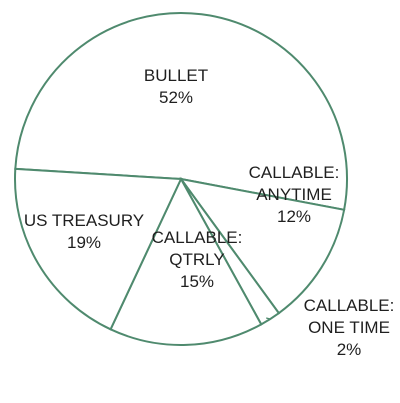 The image size is (400, 403). I want to click on slice-label: BULLET 52%, so click(176, 86).